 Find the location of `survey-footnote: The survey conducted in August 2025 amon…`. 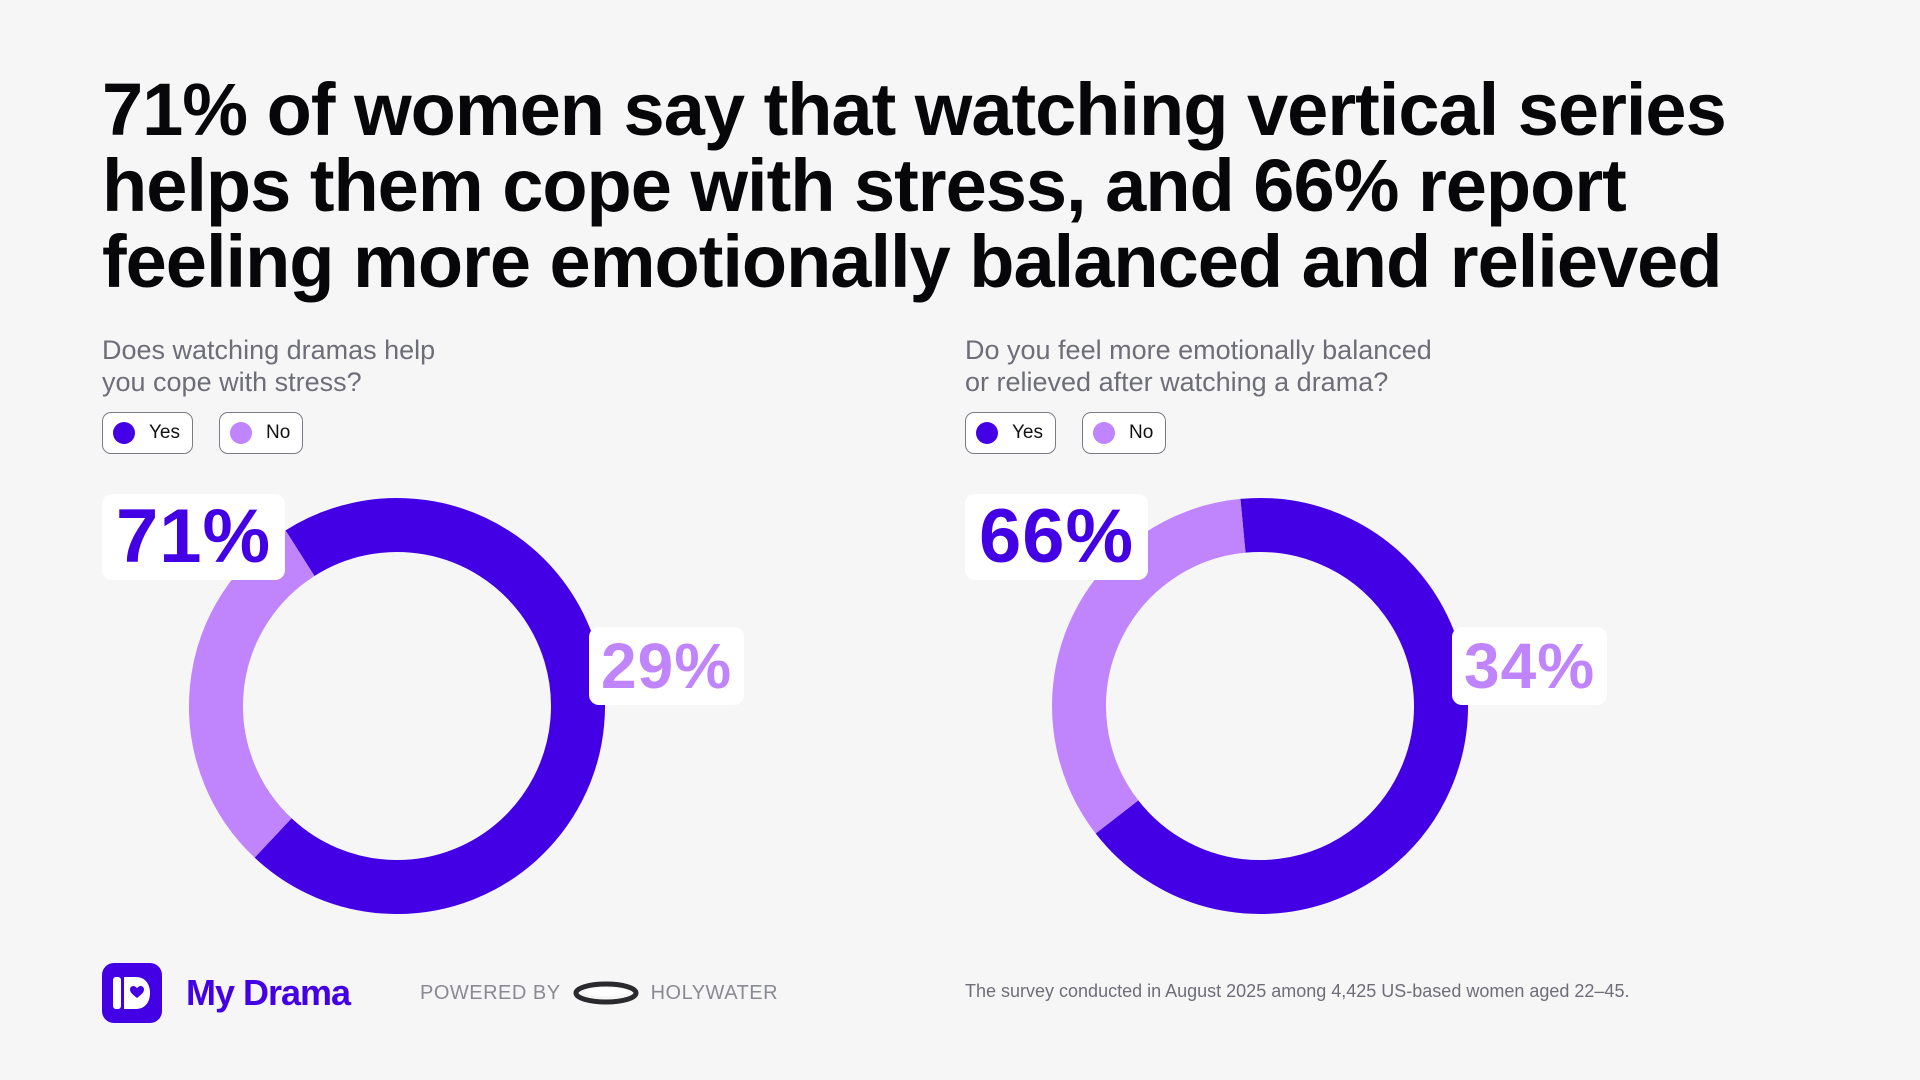

survey-footnote: The survey conducted in August 2025 amon… is located at coordinates (1297, 991).